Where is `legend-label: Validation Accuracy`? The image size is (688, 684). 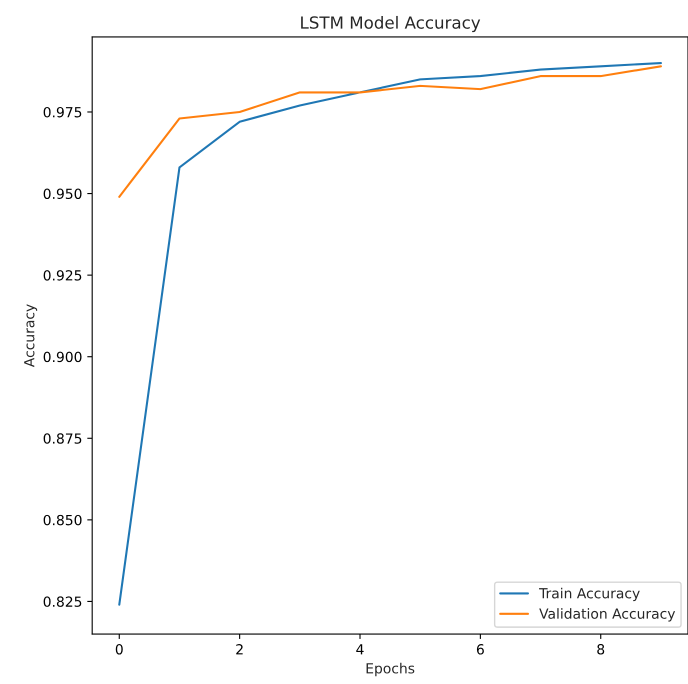
legend-label: Validation Accuracy is located at coordinates (607, 615).